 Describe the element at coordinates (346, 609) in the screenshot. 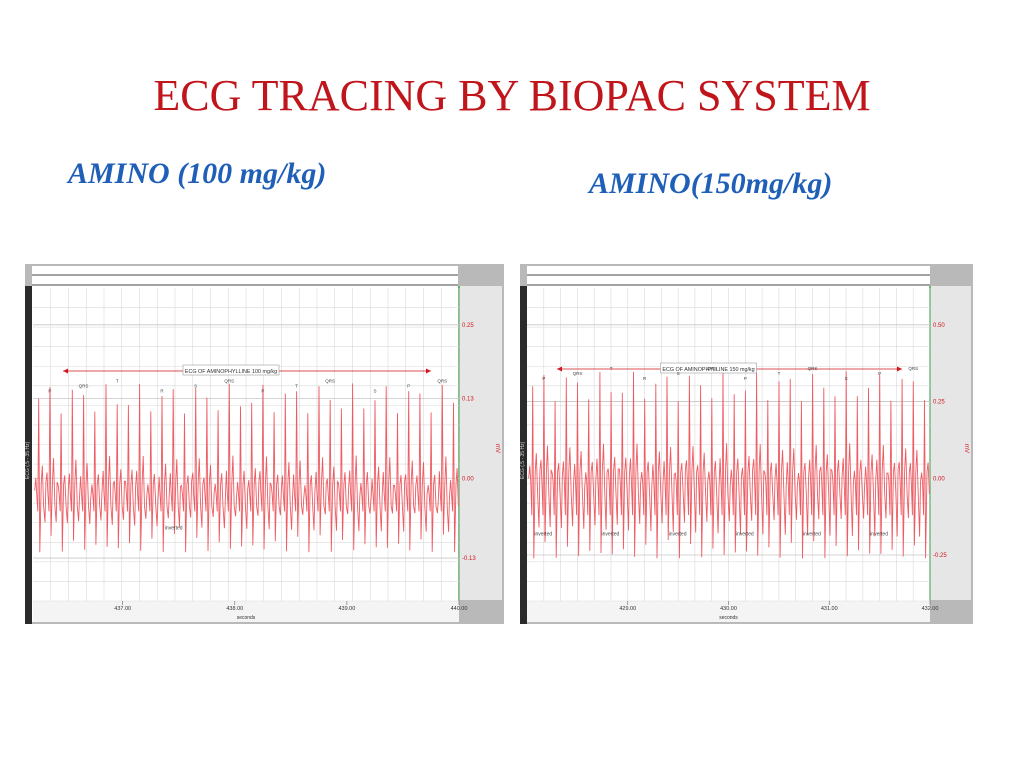

I see `x-tick-label: 439.00` at that location.